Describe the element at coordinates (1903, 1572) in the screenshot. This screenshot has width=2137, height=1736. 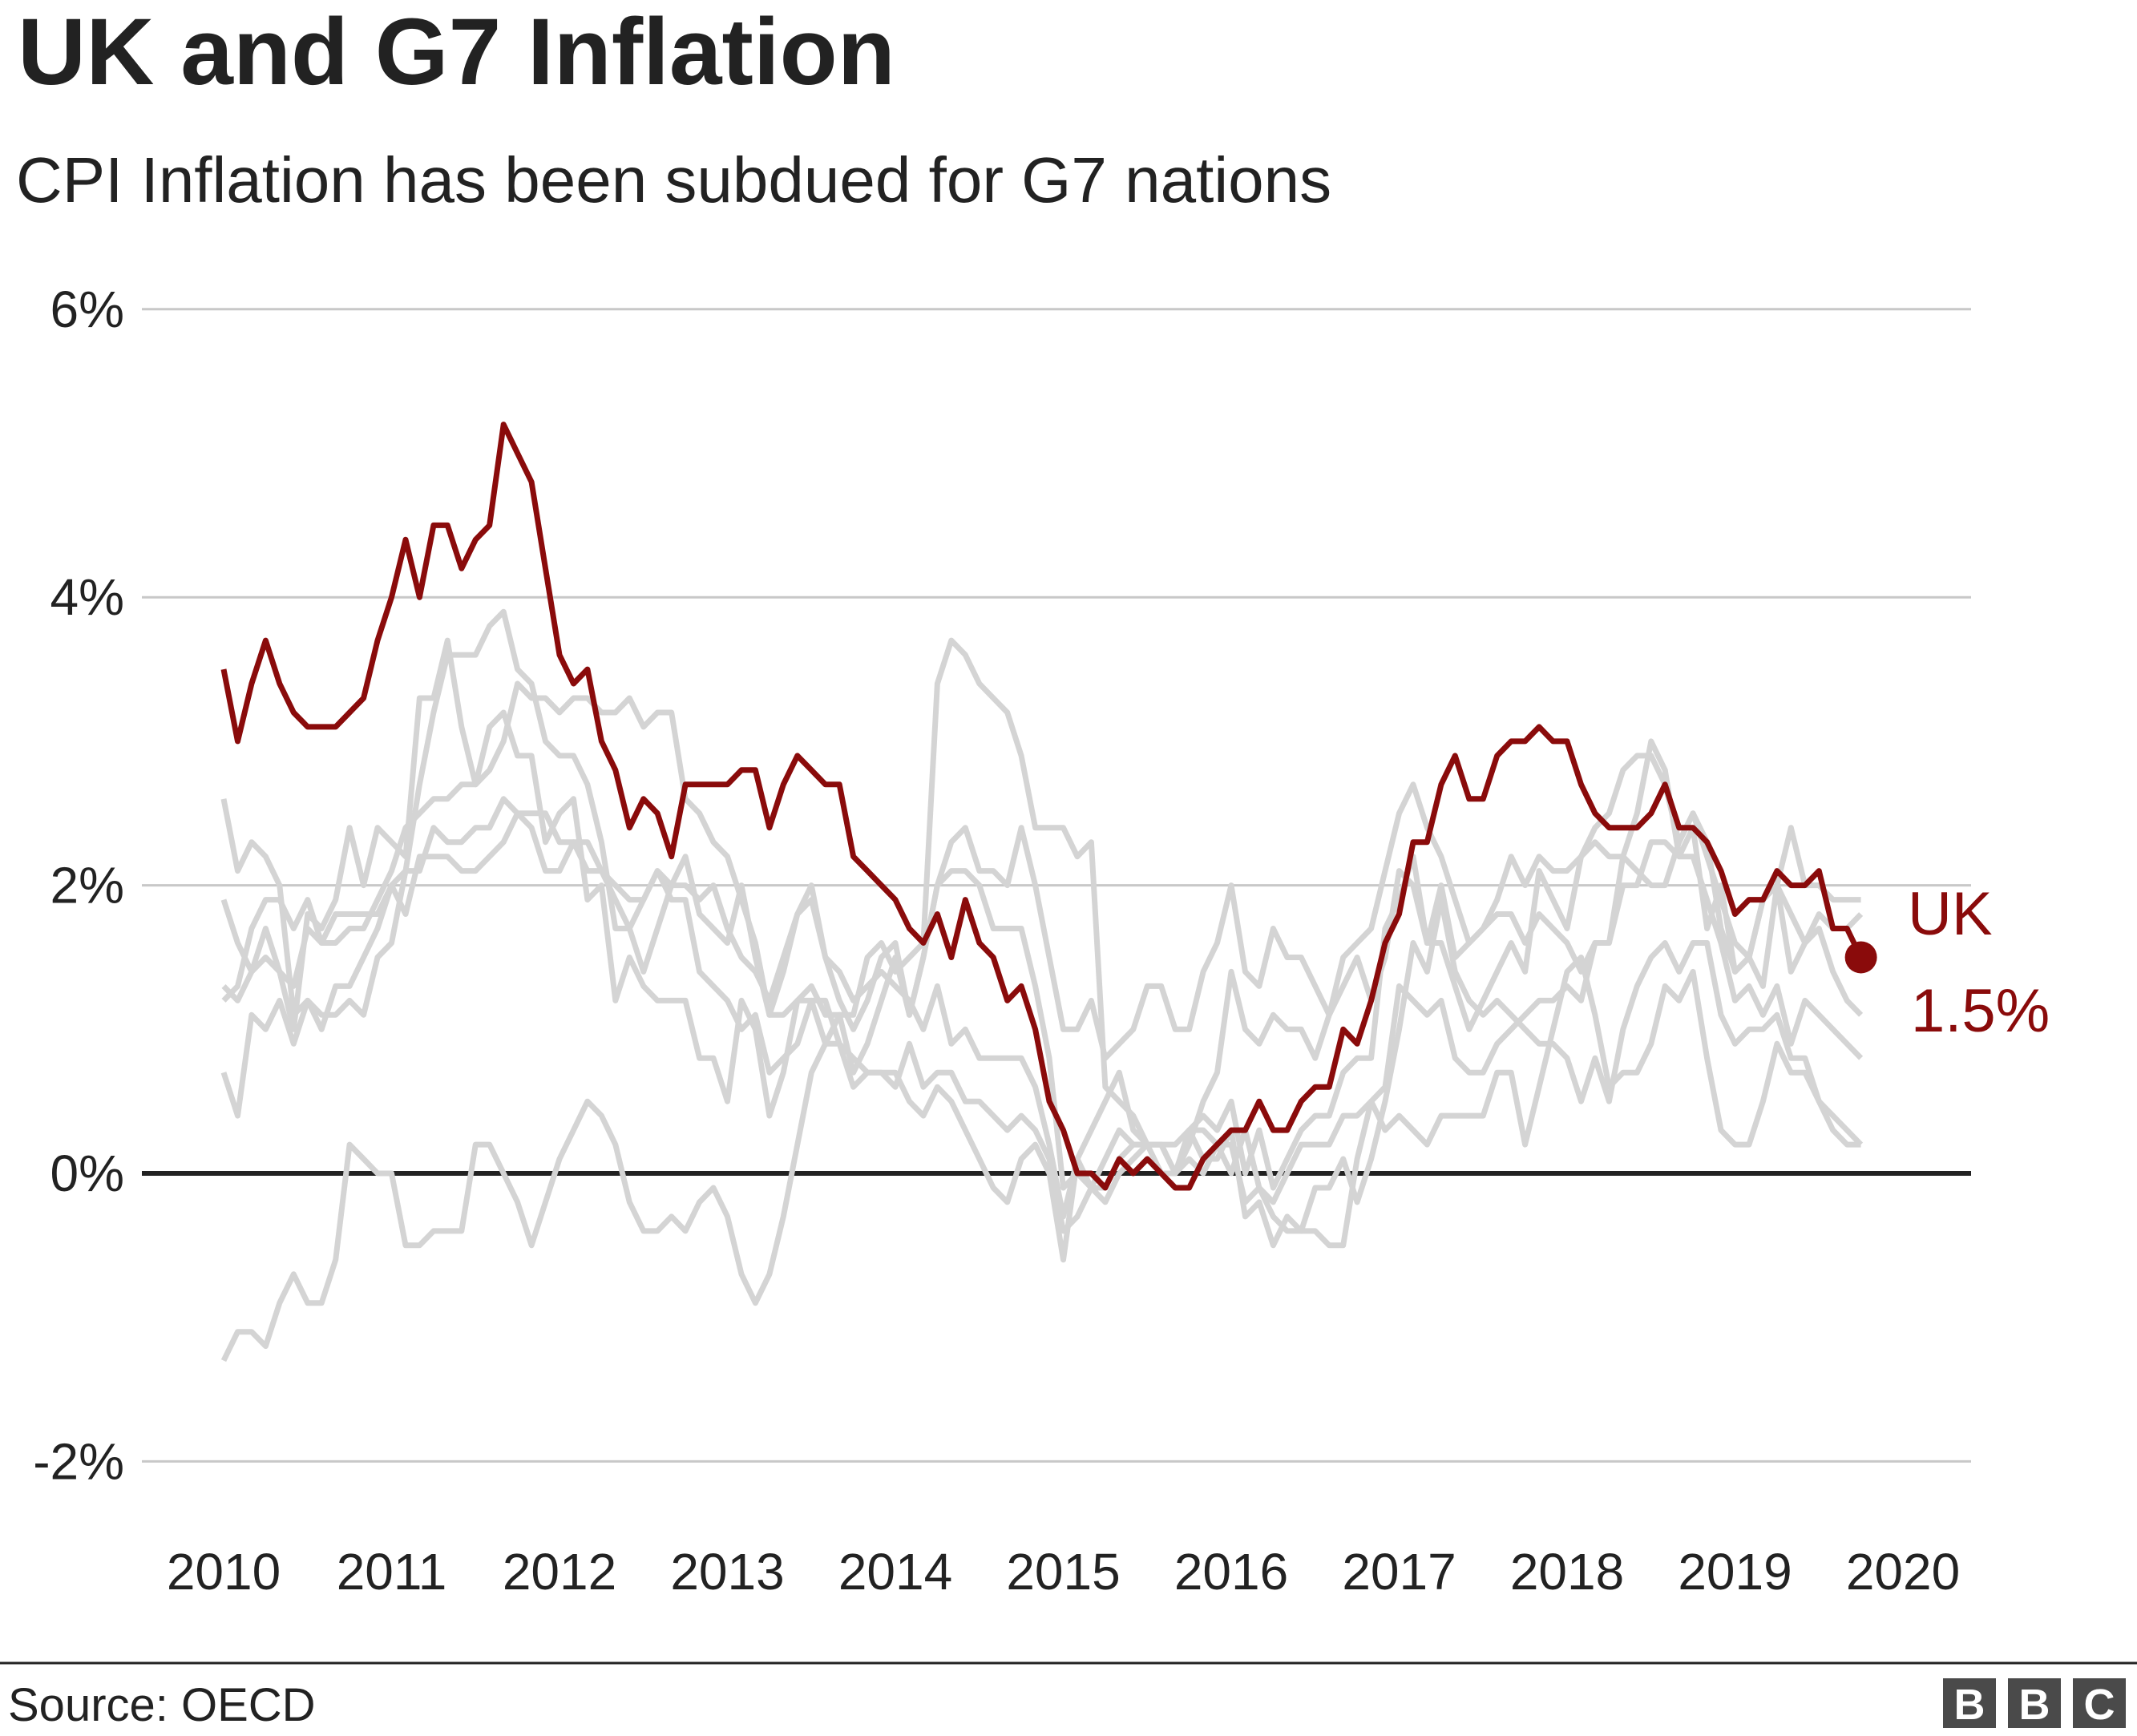
I see `x-tick-label: 2020` at that location.